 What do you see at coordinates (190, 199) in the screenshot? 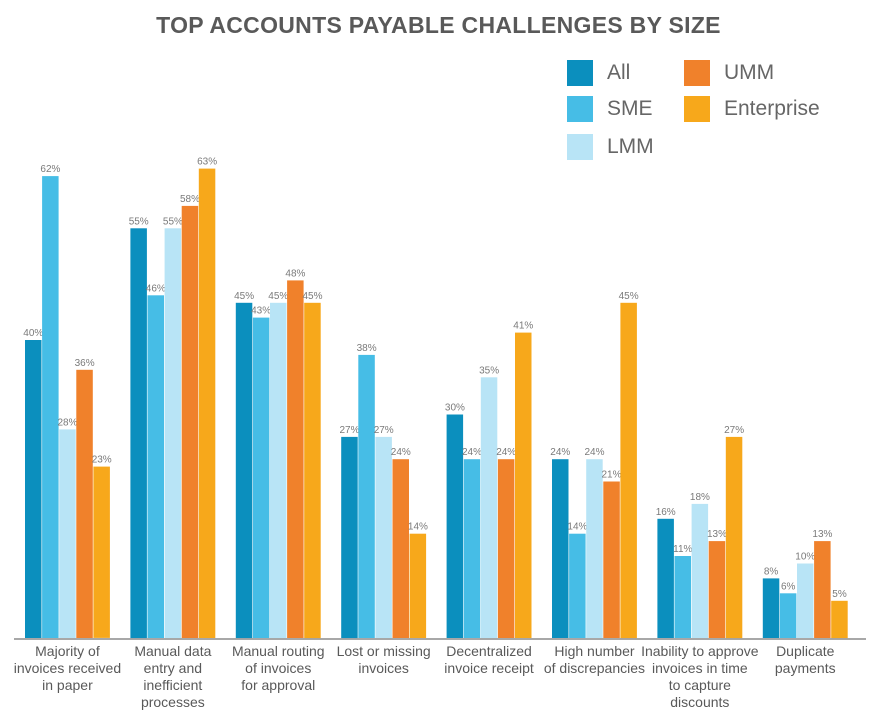
I see `data-label: 58%` at bounding box center [190, 199].